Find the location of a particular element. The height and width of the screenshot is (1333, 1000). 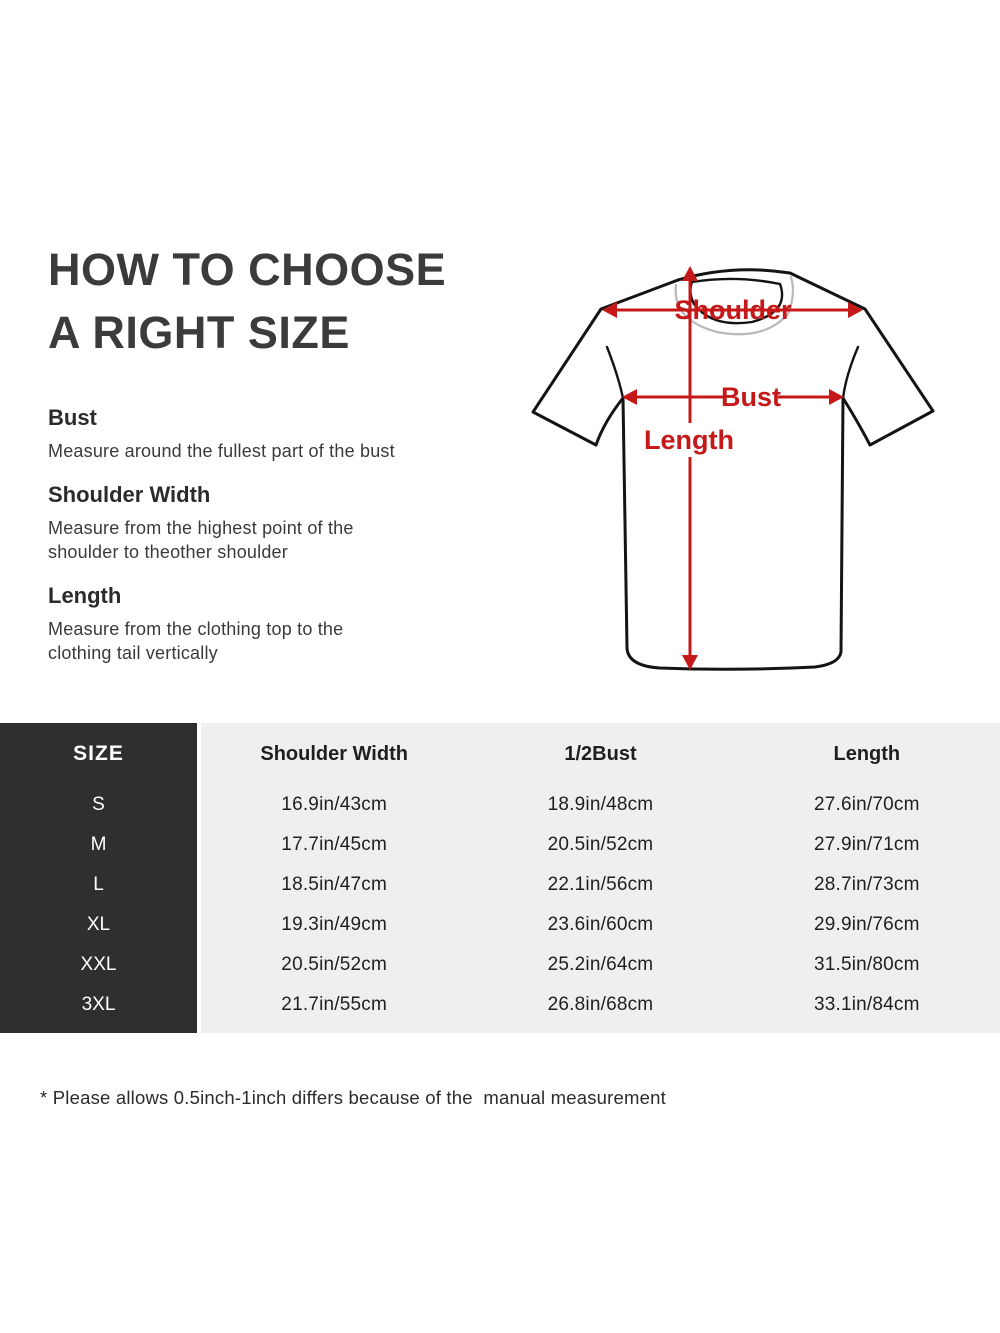

size-label: L is located at coordinates (98, 884).